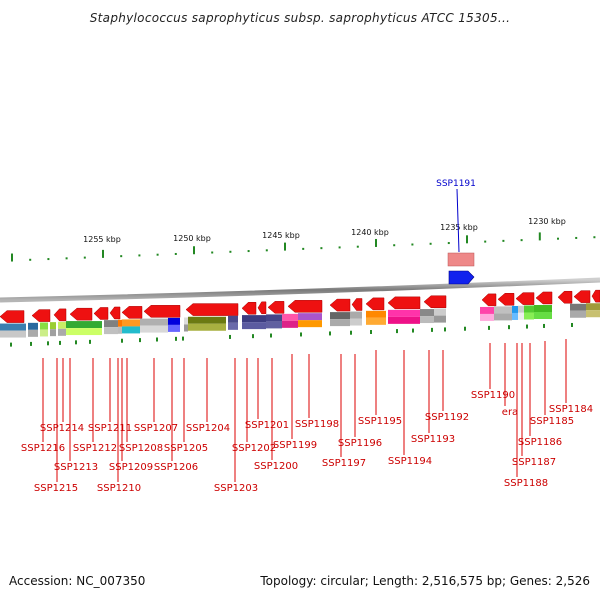 This screenshot has width=600, height=600. Describe the element at coordinates (141, 448) in the screenshot. I see `gene-label: SSP1208` at that location.